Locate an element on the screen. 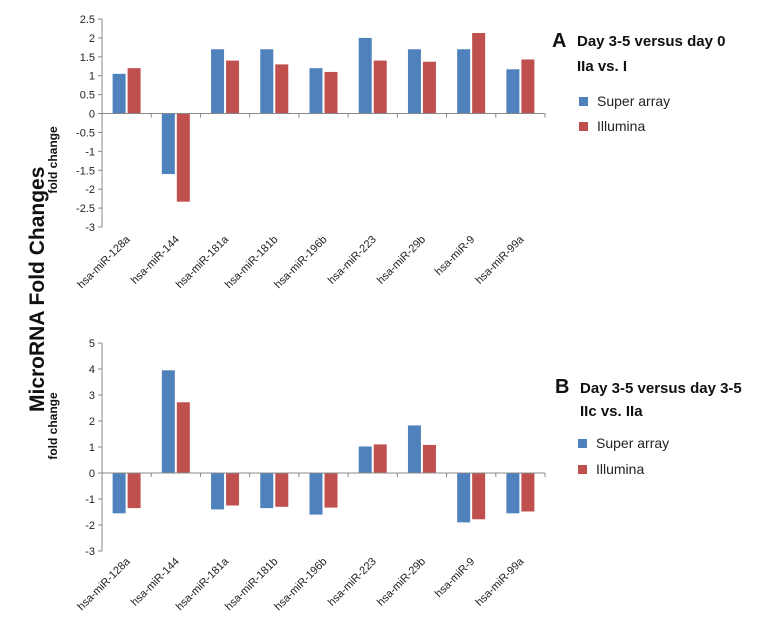 The image size is (771, 626). panel-a-bar-super-array-hsa-mir-29b is located at coordinates (414, 81).